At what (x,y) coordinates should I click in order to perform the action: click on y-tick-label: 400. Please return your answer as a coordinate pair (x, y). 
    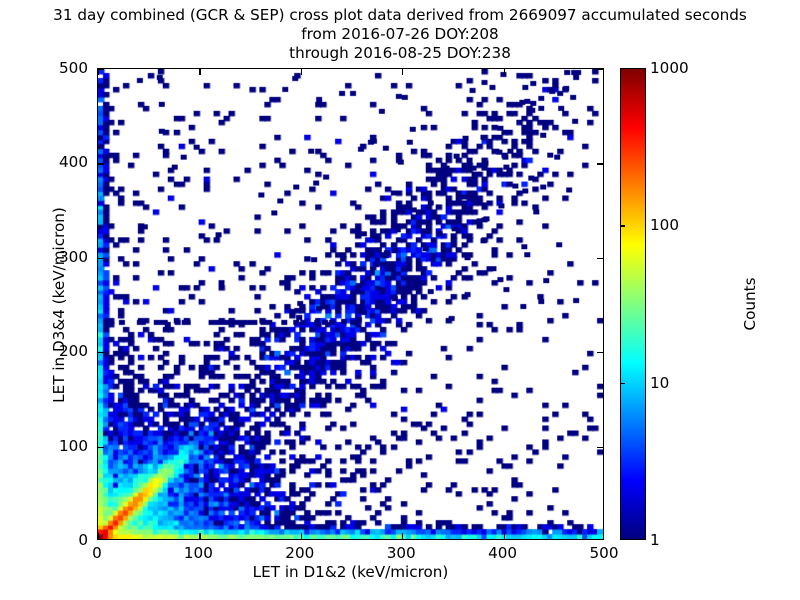
    Looking at the image, I should click on (73, 162).